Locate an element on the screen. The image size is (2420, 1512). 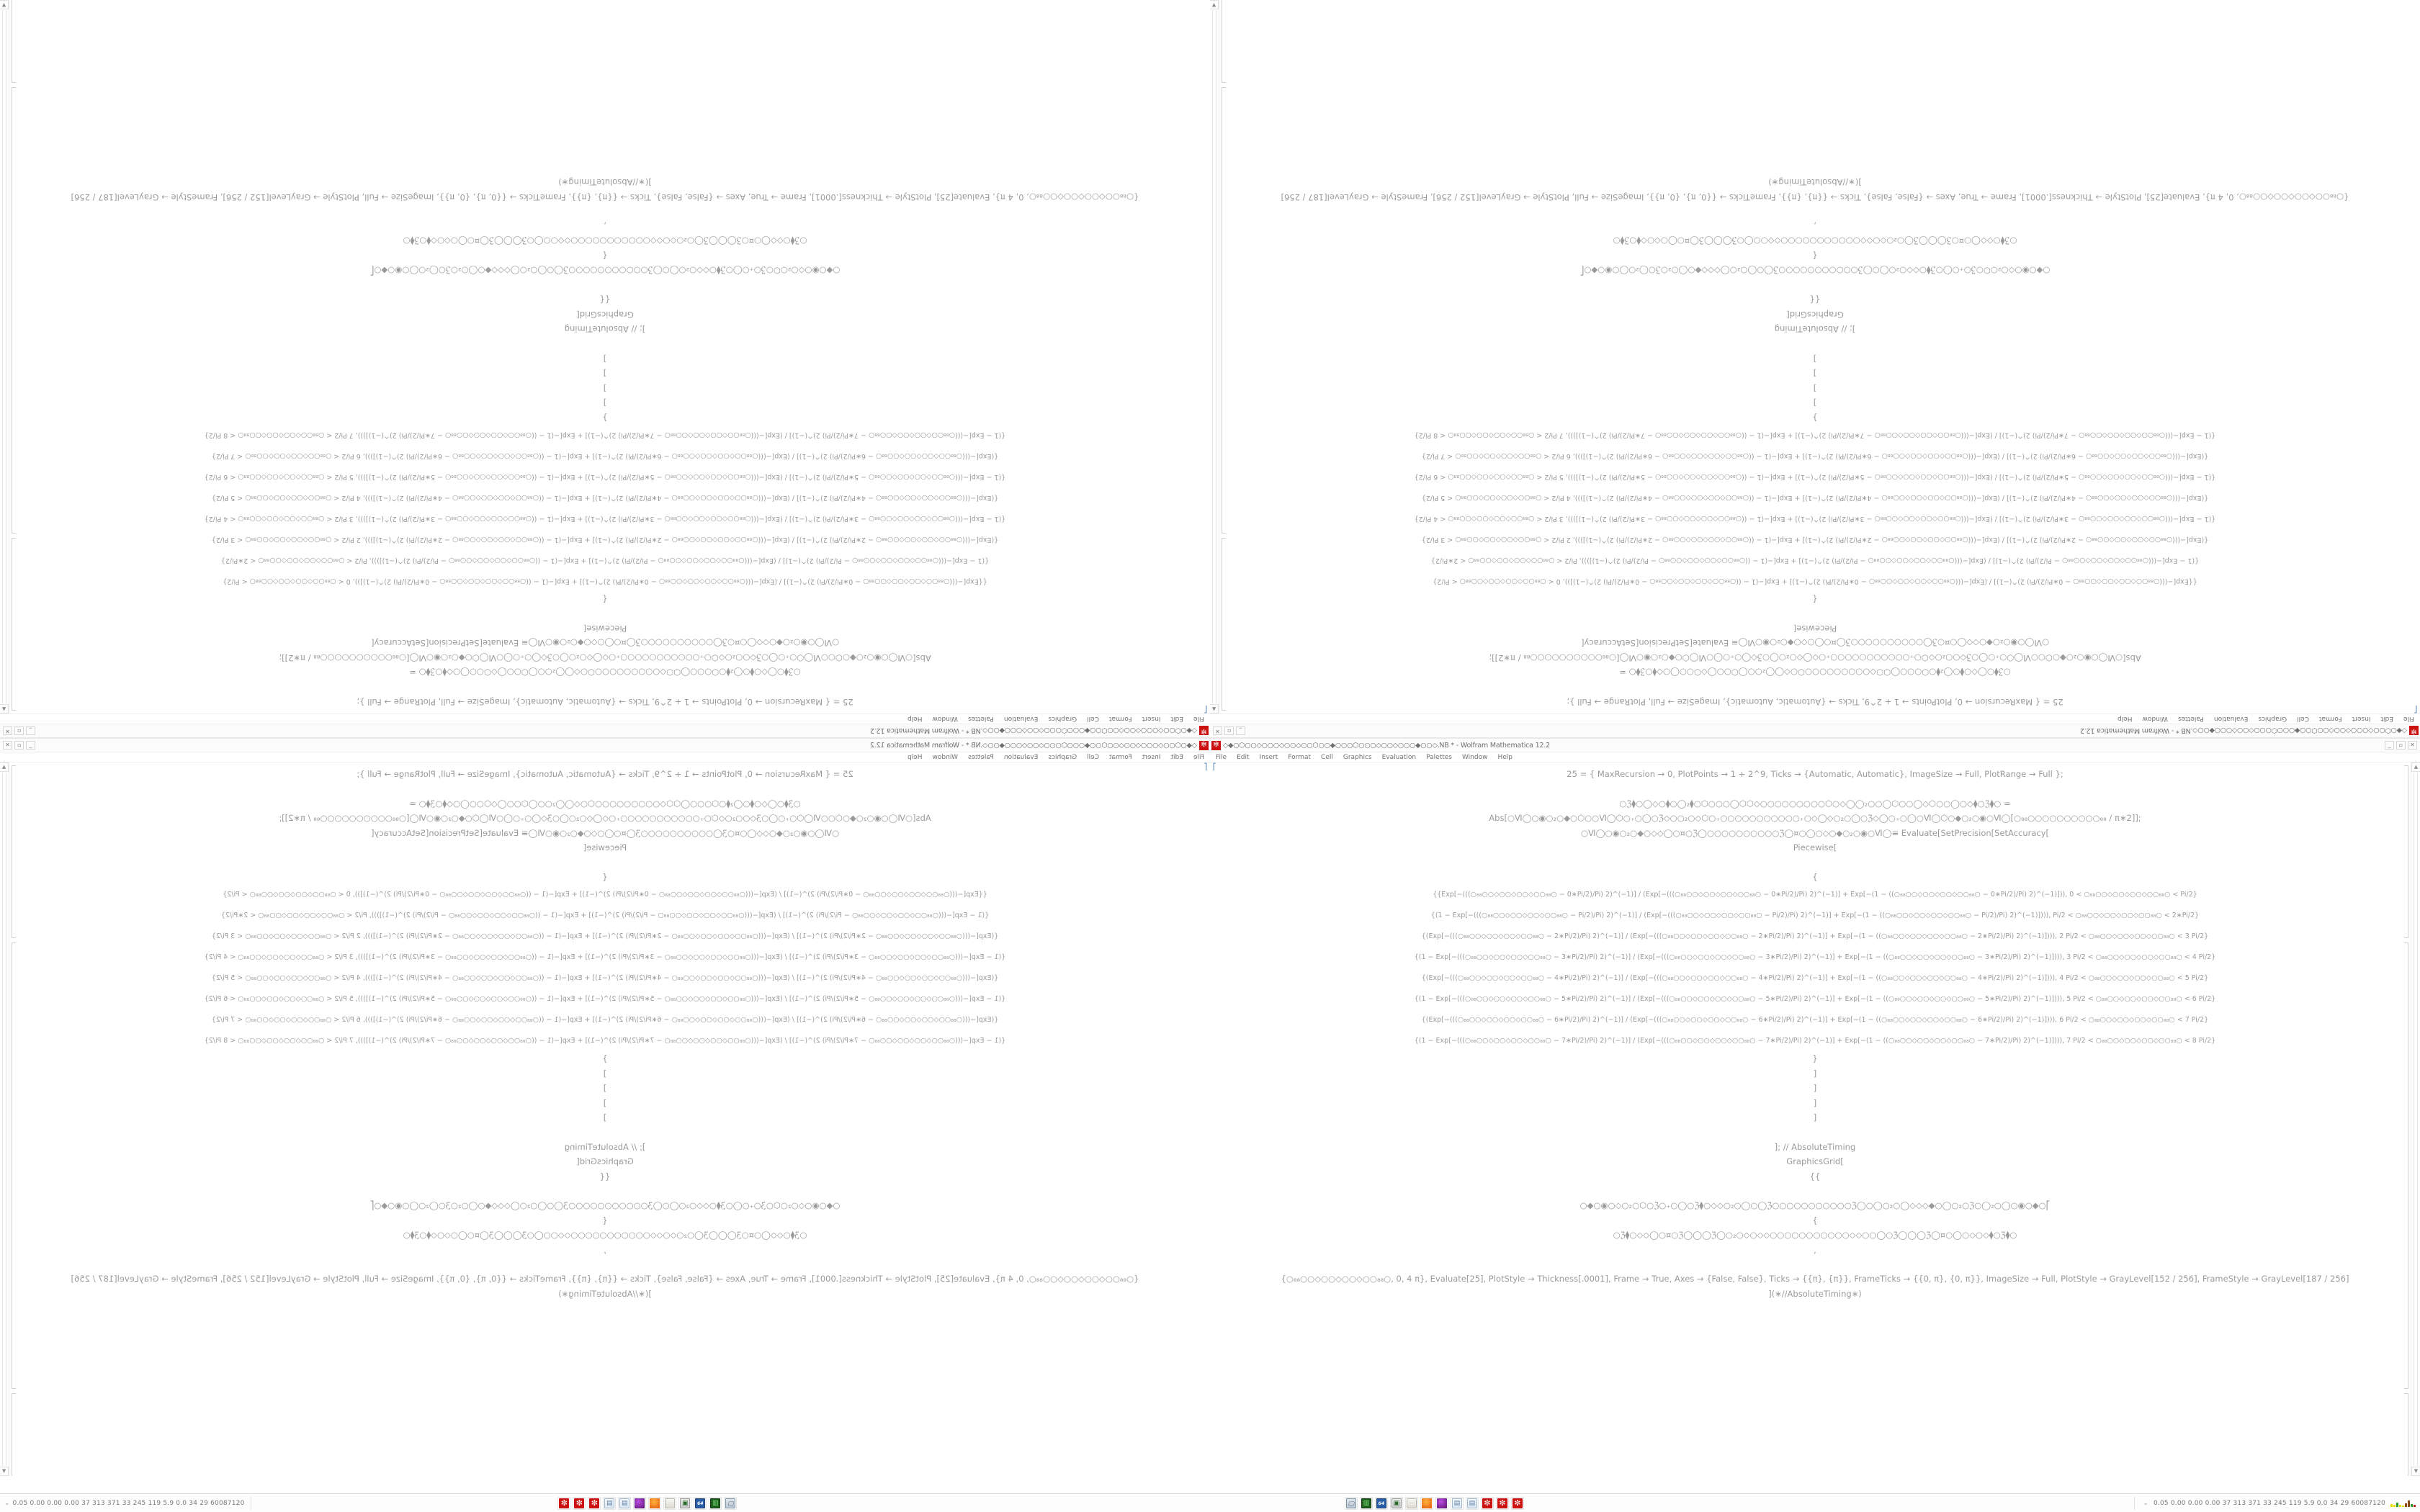
taskbar-icon-group-bottom is located at coordinates (647, 1503).